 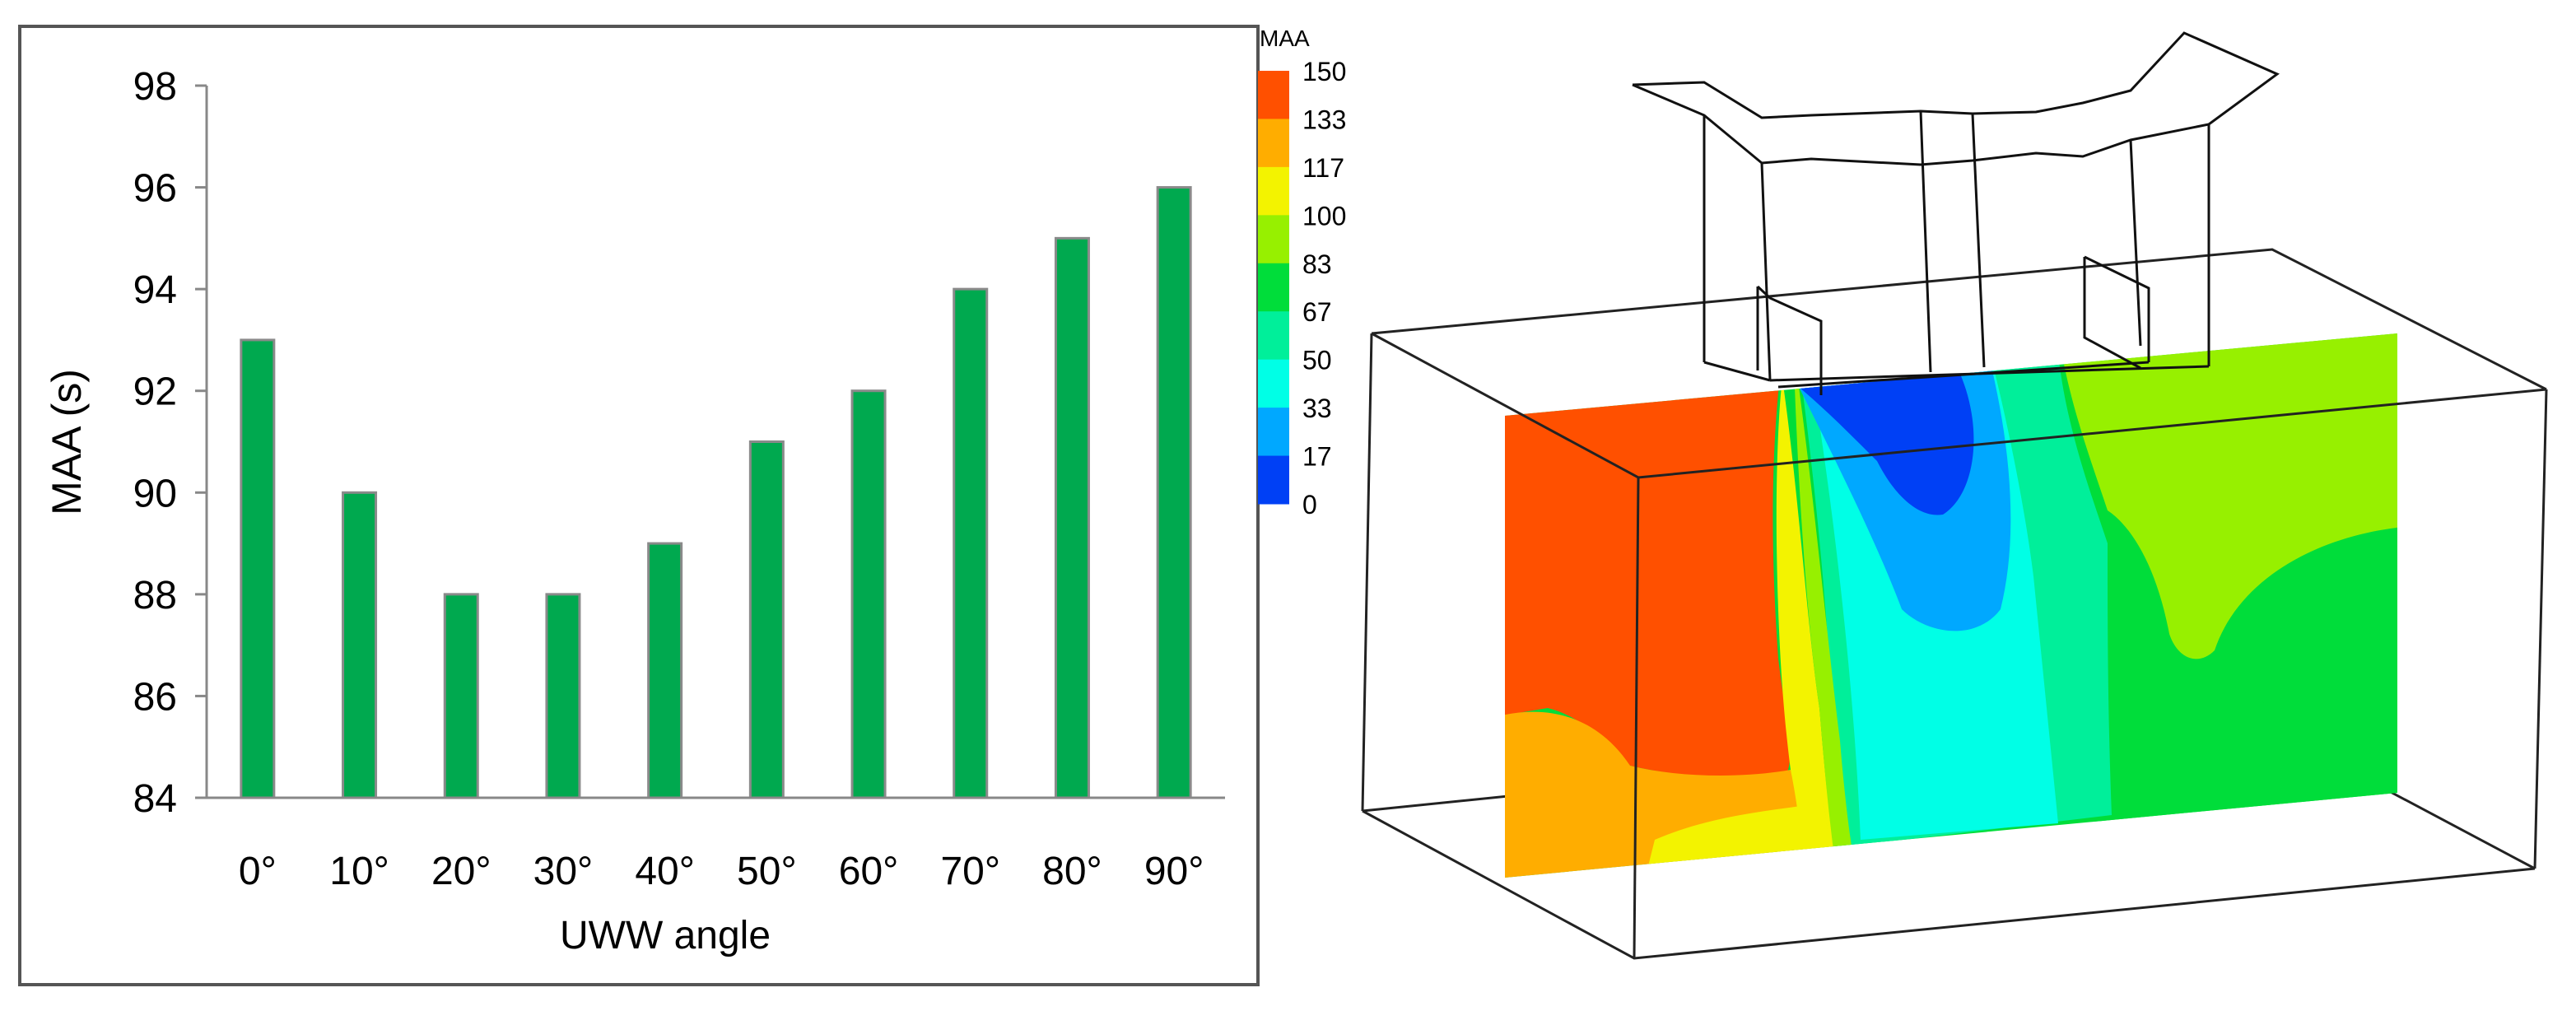 What do you see at coordinates (1317, 312) in the screenshot?
I see `colorbar-tick-label: 67` at bounding box center [1317, 312].